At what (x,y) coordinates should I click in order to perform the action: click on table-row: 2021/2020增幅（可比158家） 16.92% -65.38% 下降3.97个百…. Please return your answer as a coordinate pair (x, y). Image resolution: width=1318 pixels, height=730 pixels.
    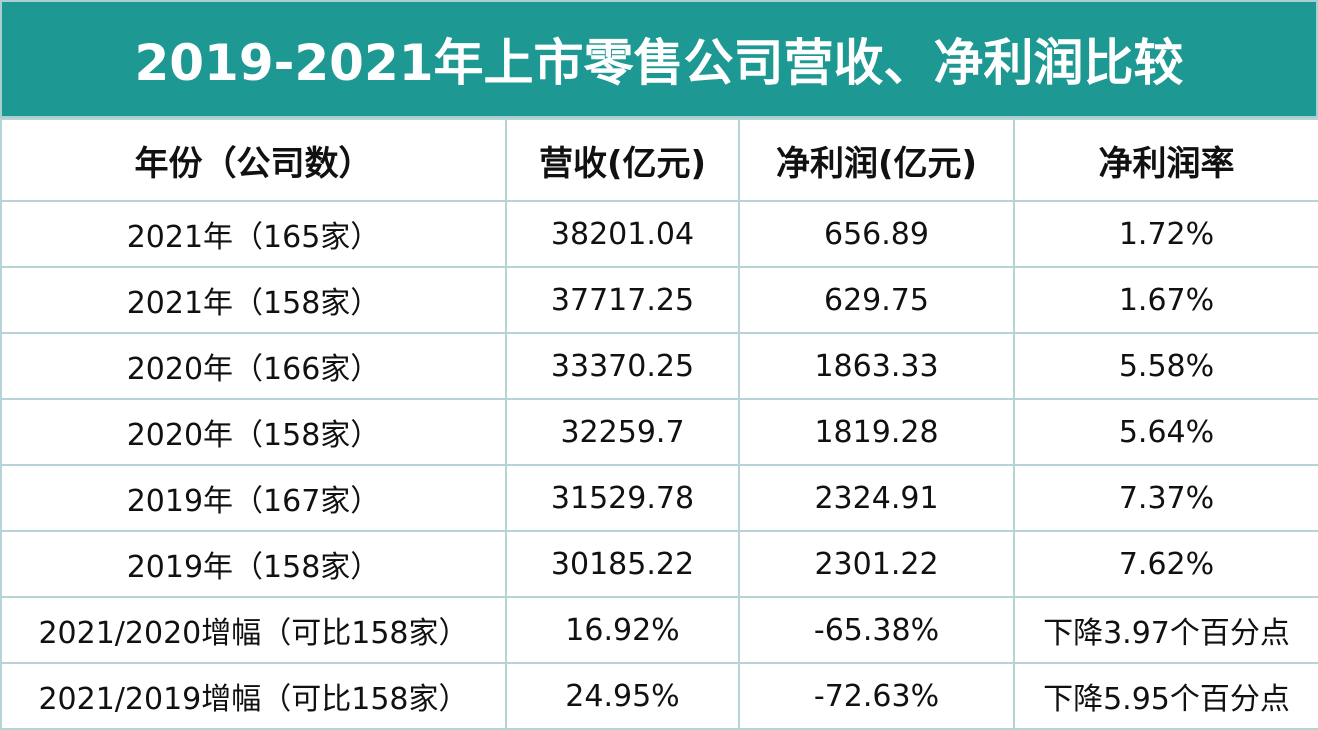
    Looking at the image, I should click on (659, 630).